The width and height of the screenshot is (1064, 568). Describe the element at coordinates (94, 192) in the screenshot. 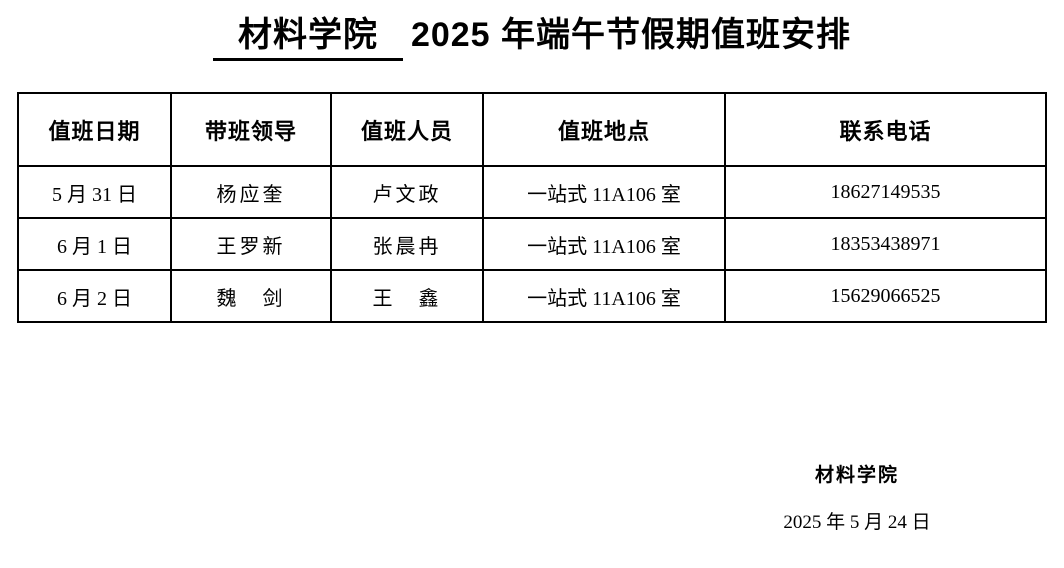

I see `duty-date-cell: 5 月 31 日` at that location.